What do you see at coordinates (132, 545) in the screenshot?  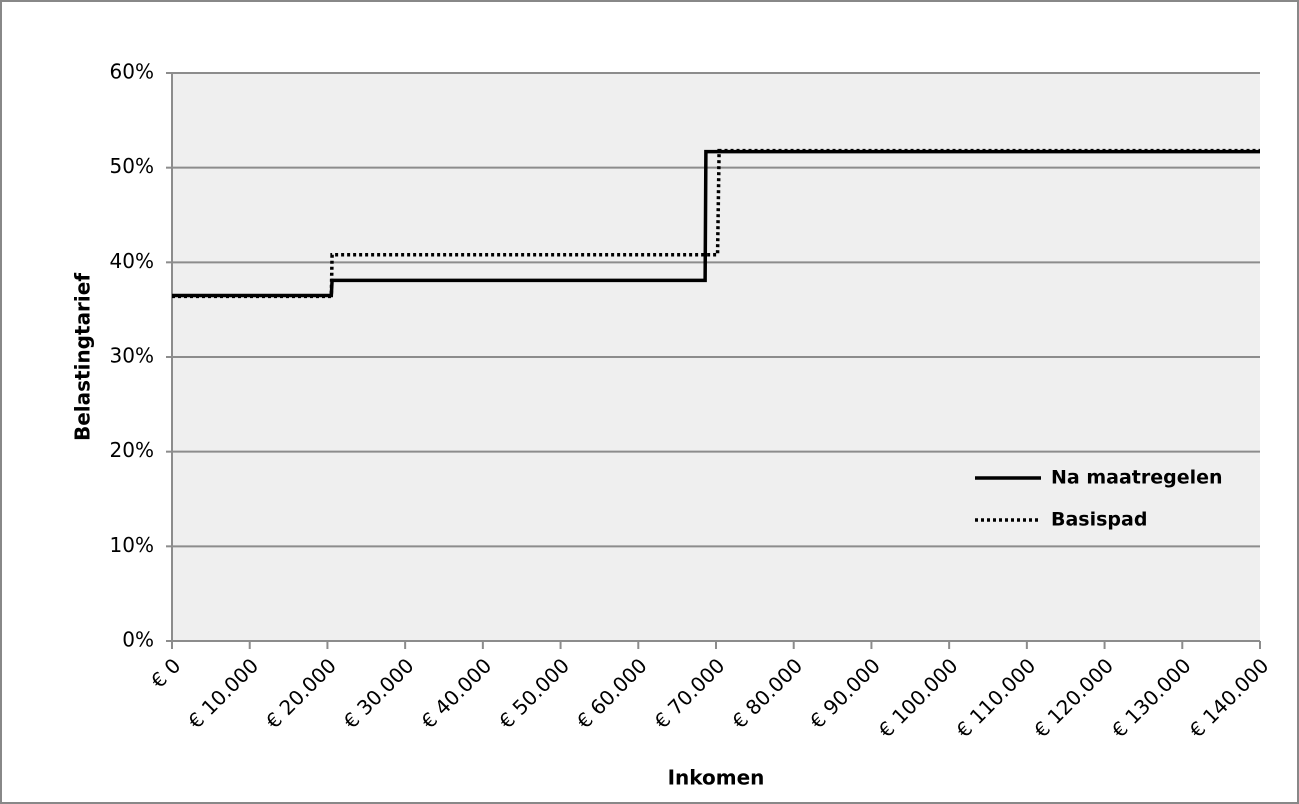 I see `y-tick-label: 10%` at bounding box center [132, 545].